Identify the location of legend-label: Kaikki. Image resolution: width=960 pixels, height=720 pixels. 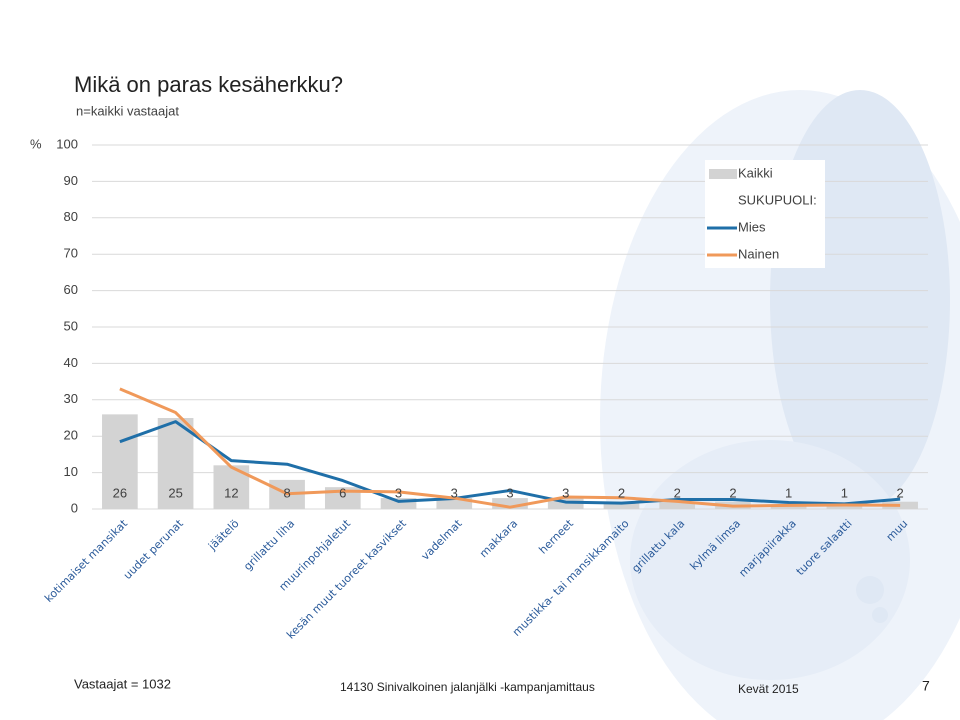
(755, 172).